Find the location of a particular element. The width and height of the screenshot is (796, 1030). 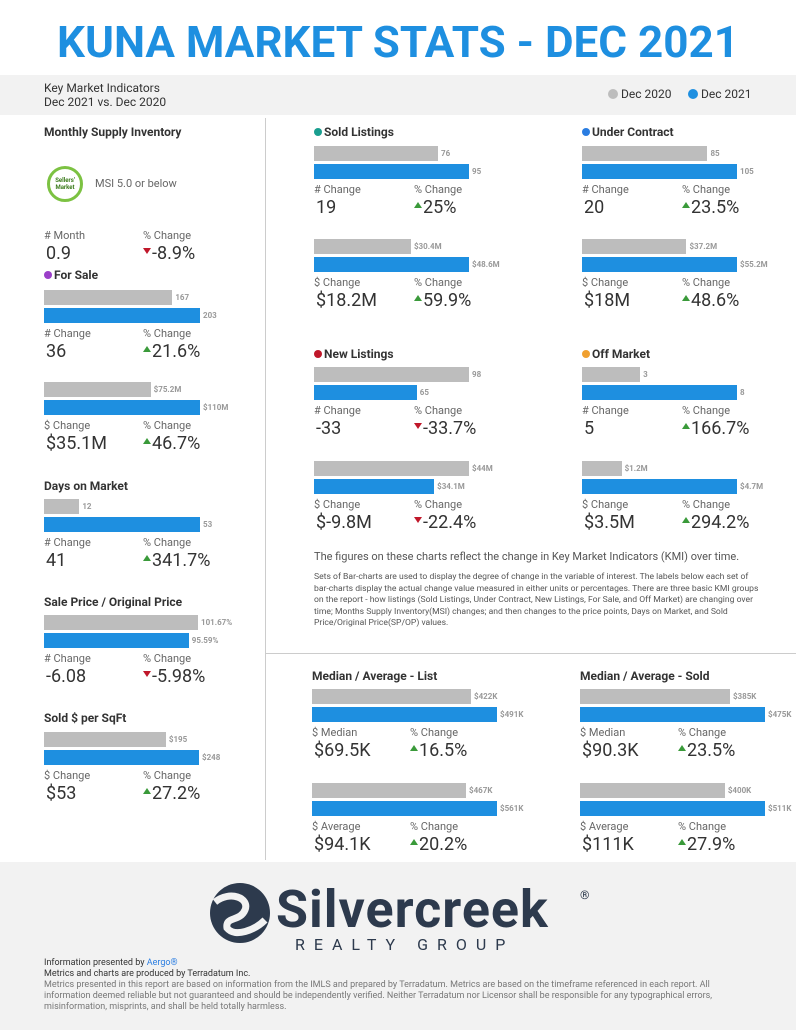

bar-label: $37.2M is located at coordinates (703, 246).